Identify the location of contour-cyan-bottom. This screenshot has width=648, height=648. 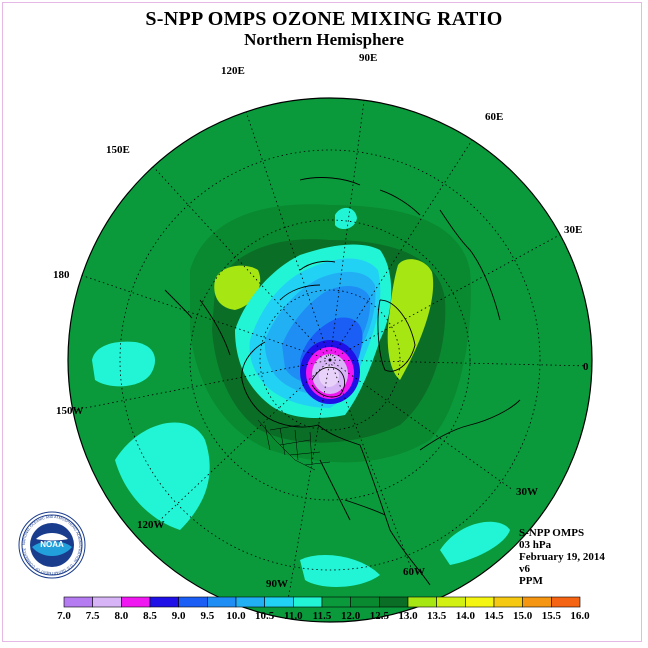
(340, 571).